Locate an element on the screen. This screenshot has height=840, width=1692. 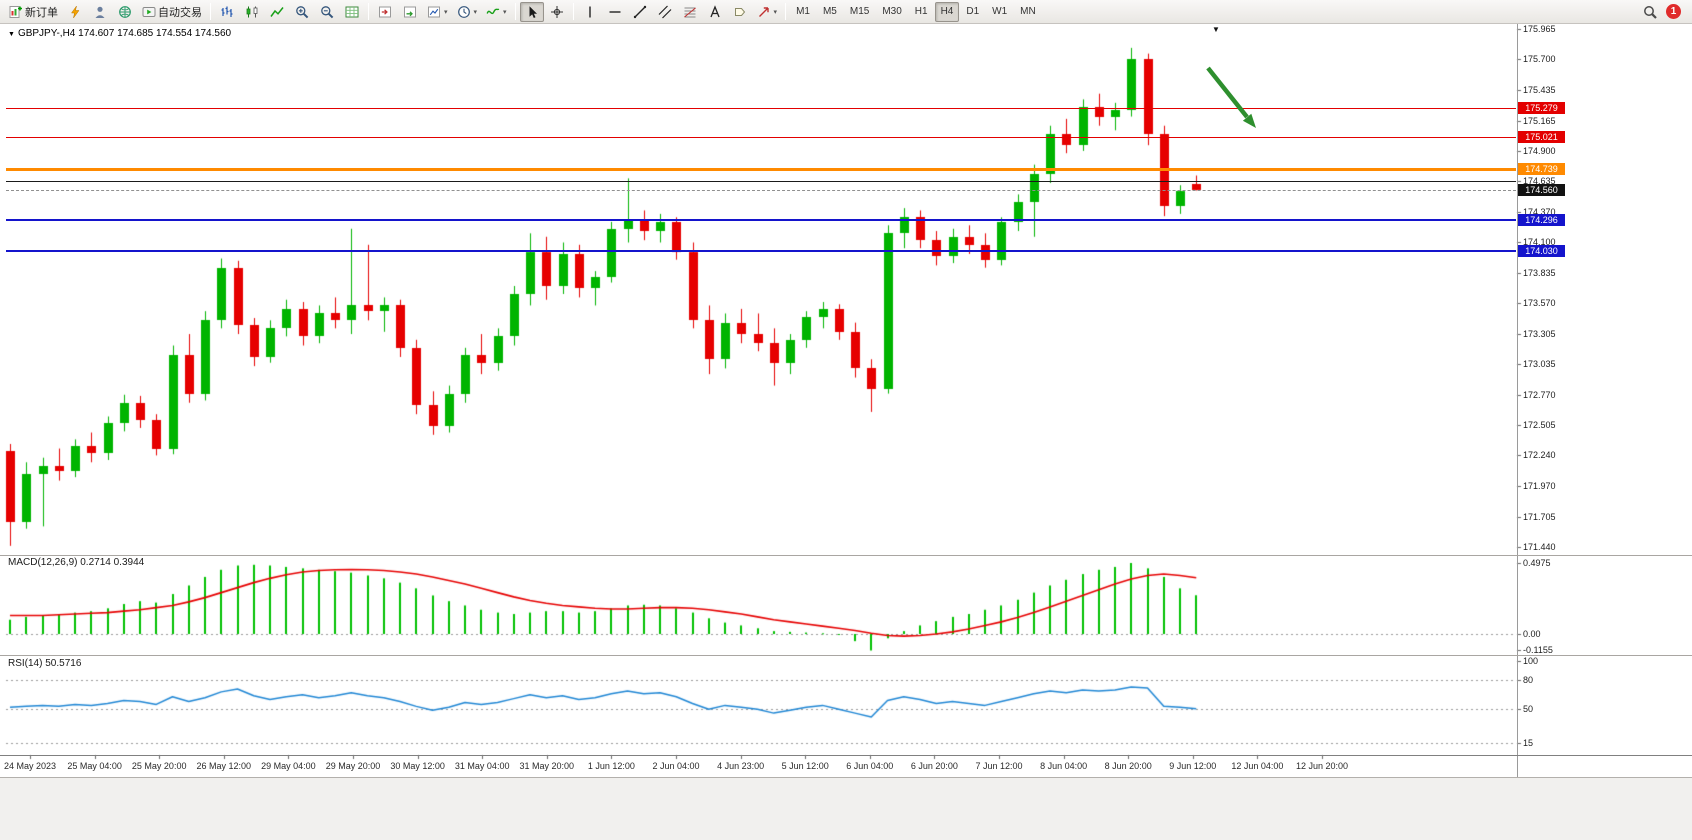
price-scale-label: 171.970 is located at coordinates (1539, 486).